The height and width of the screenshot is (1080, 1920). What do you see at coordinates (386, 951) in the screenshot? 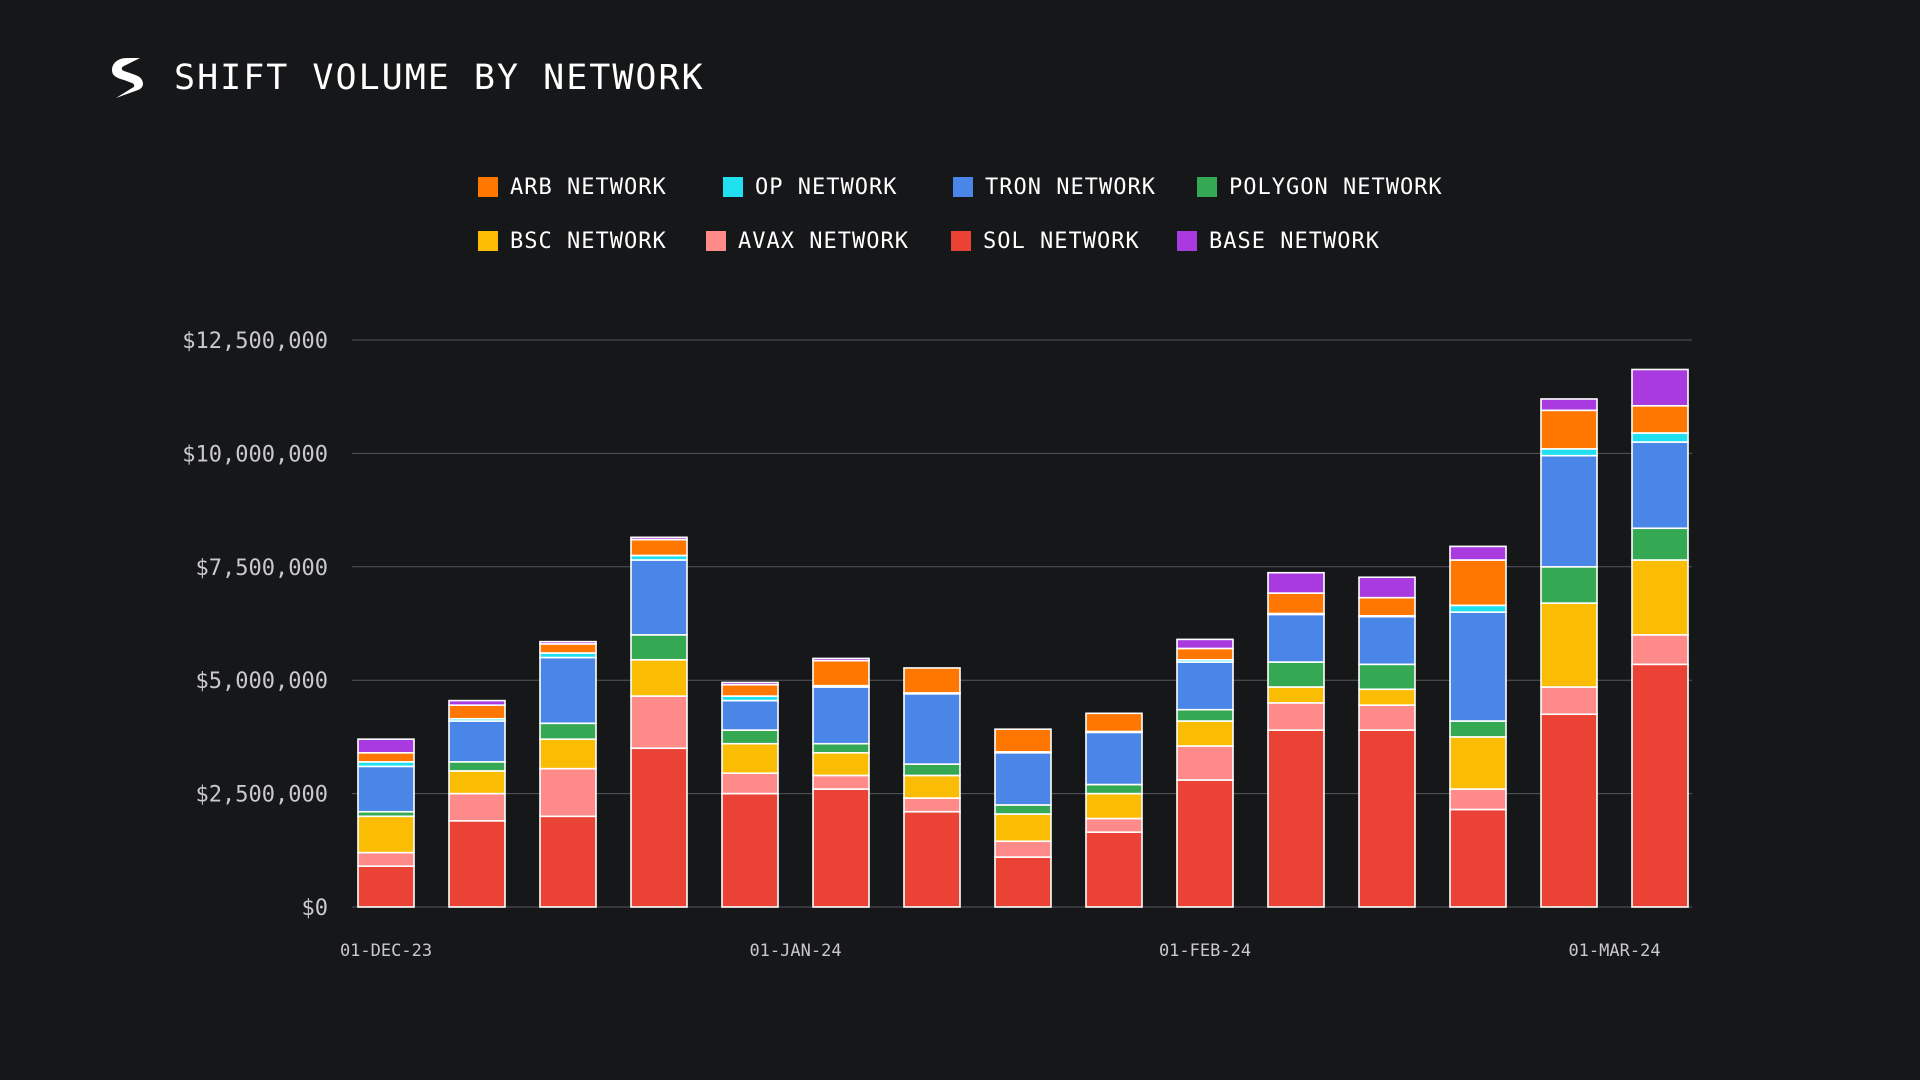
I see `x-tick-label: 01-DEC-23` at bounding box center [386, 951].